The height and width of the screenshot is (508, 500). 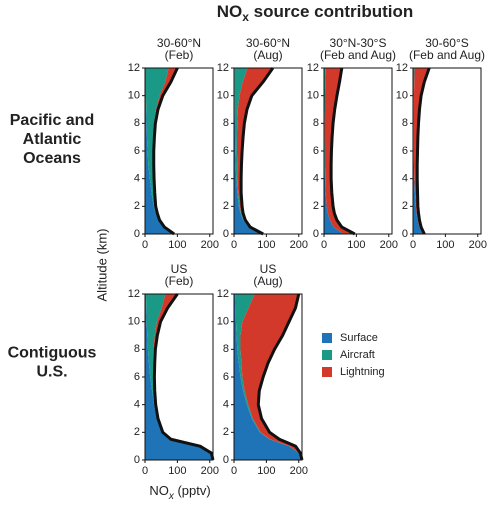 I want to click on xlabel-rest: (pptv), so click(x=192, y=490).